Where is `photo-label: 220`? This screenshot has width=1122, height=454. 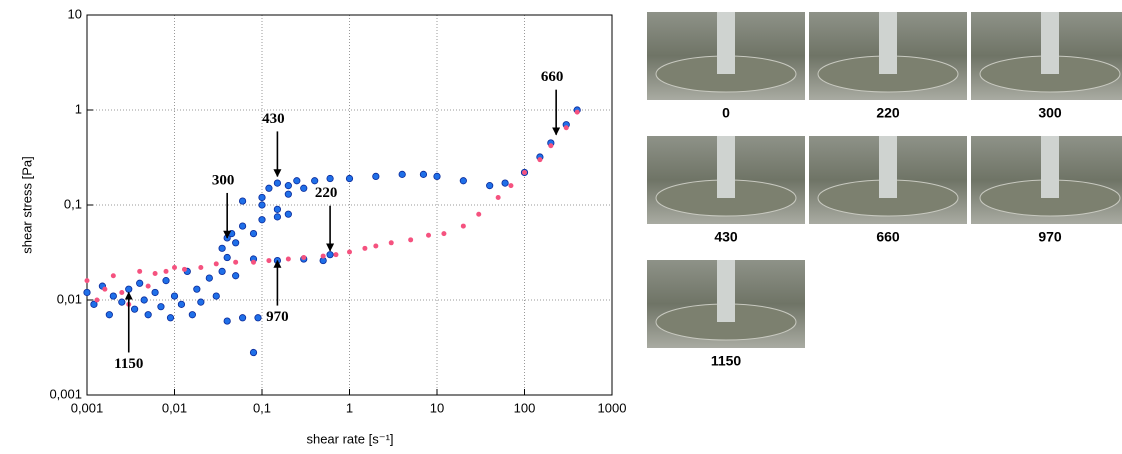 photo-label: 220 is located at coordinates (888, 113).